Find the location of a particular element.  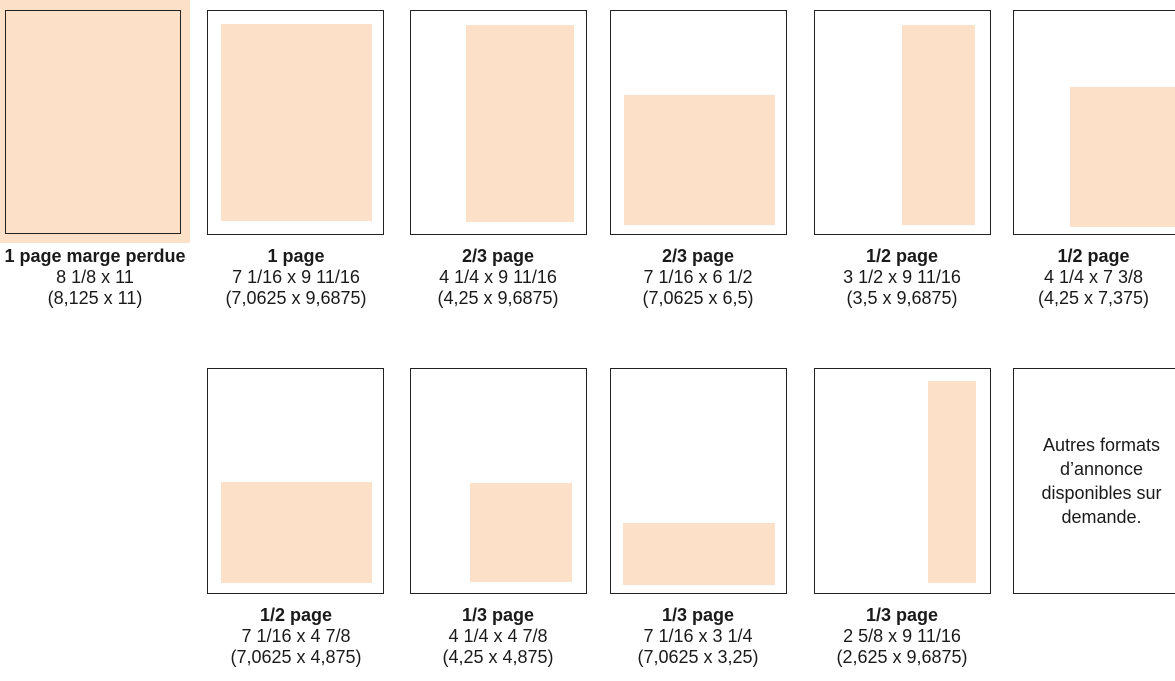

format-size: 8 1/8 x 11 is located at coordinates (95, 277).